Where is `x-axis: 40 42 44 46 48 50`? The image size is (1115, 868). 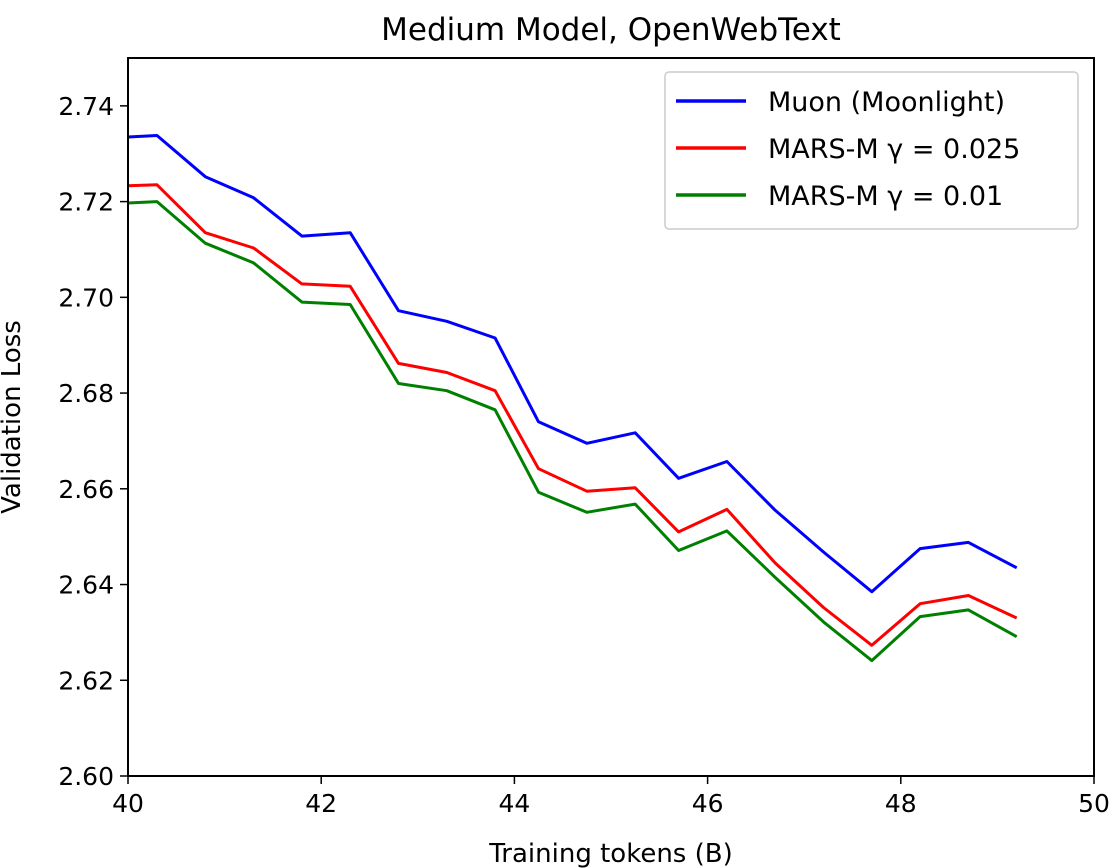 x-axis: 40 42 44 46 48 50 is located at coordinates (611, 797).